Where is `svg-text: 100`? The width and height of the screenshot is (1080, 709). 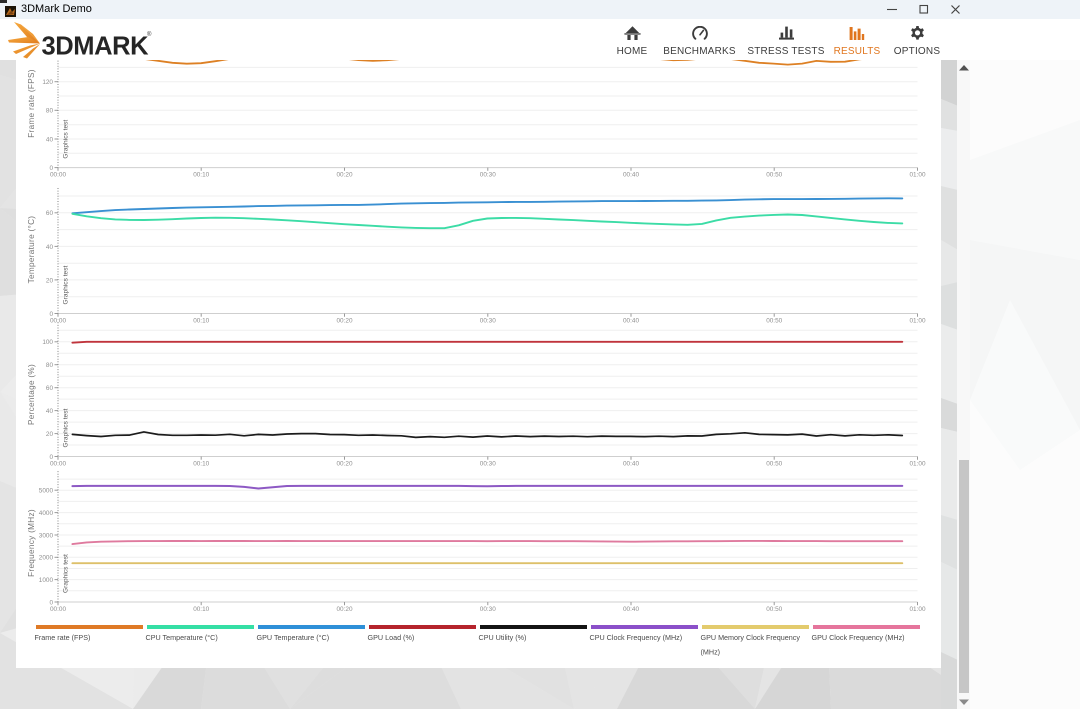 svg-text: 100 is located at coordinates (47, 342).